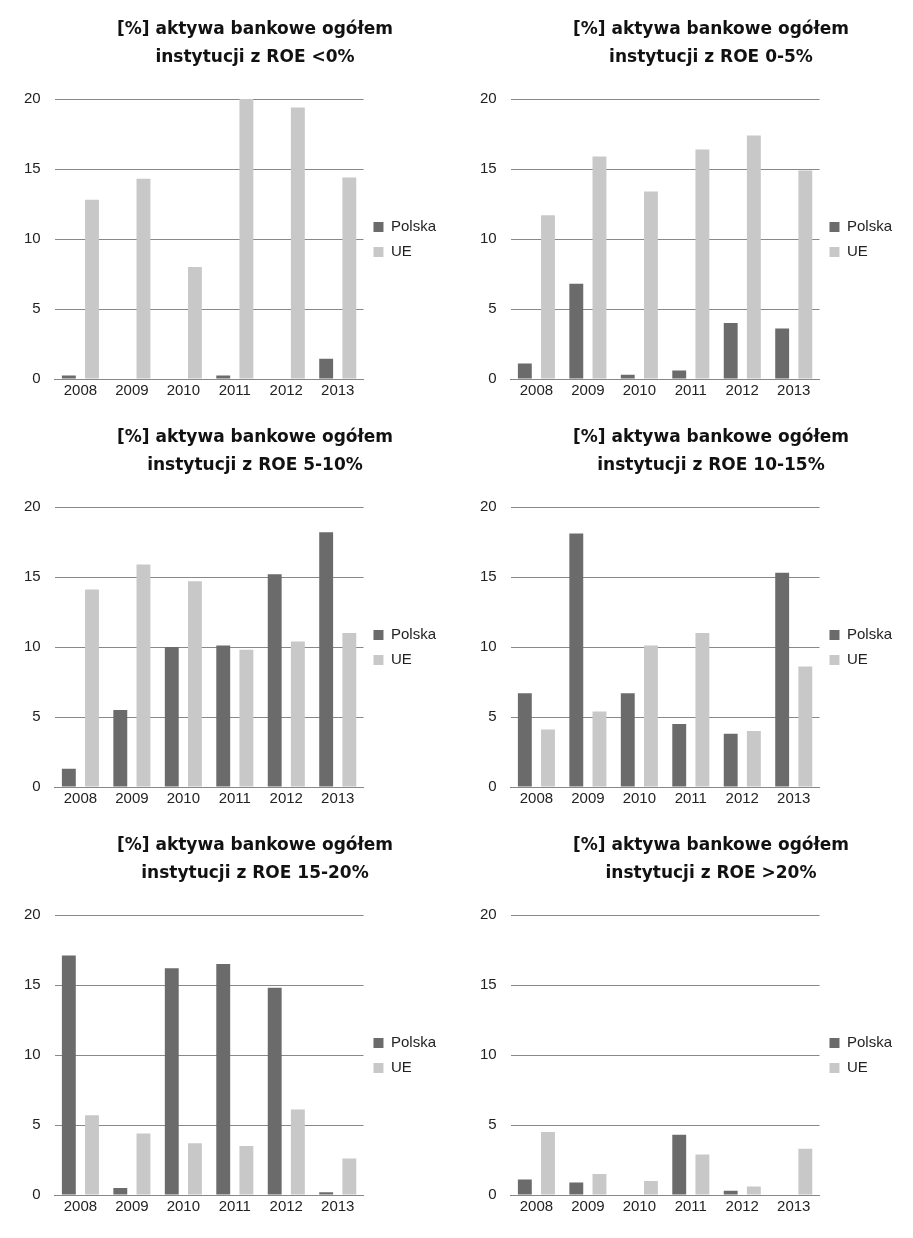 The height and width of the screenshot is (1238, 913). I want to click on chart-title: [%] aktywa bankowe ogółem instytucji z ROE >20%, so click(711, 858).